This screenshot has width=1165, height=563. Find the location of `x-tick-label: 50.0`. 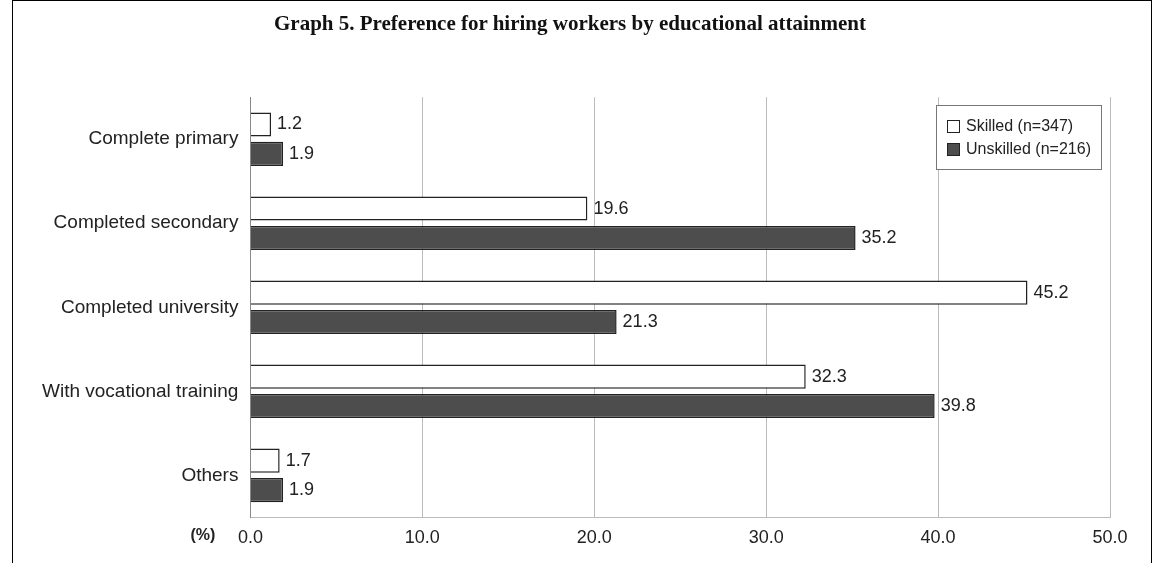

x-tick-label: 50.0 is located at coordinates (1110, 537).